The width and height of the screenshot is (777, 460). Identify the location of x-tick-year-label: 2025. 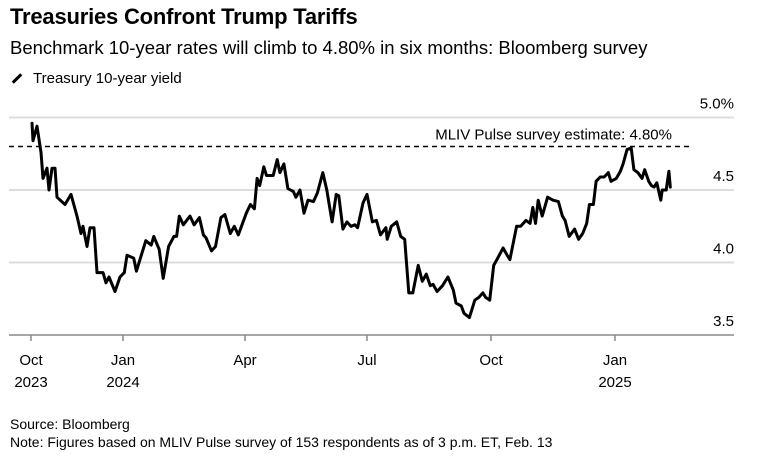
(614, 382).